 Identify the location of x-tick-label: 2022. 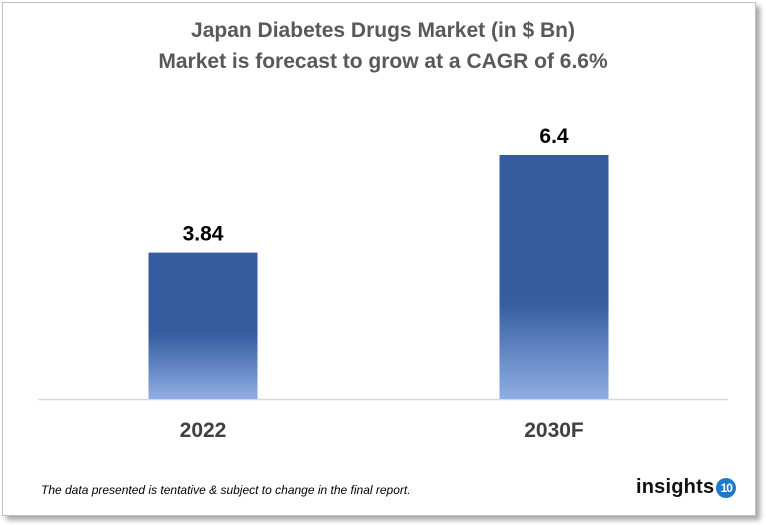
(203, 430).